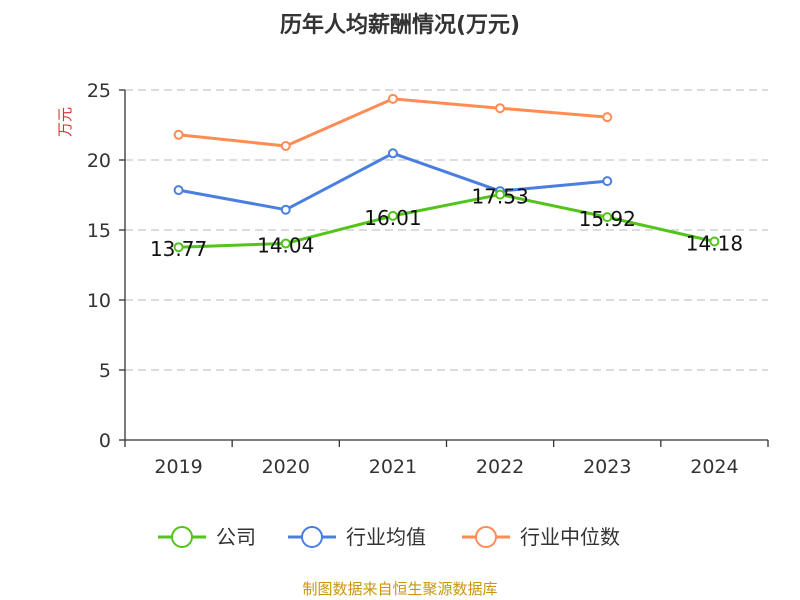 The image size is (800, 600). Describe the element at coordinates (393, 467) in the screenshot. I see `x-tick-label: 2021` at that location.